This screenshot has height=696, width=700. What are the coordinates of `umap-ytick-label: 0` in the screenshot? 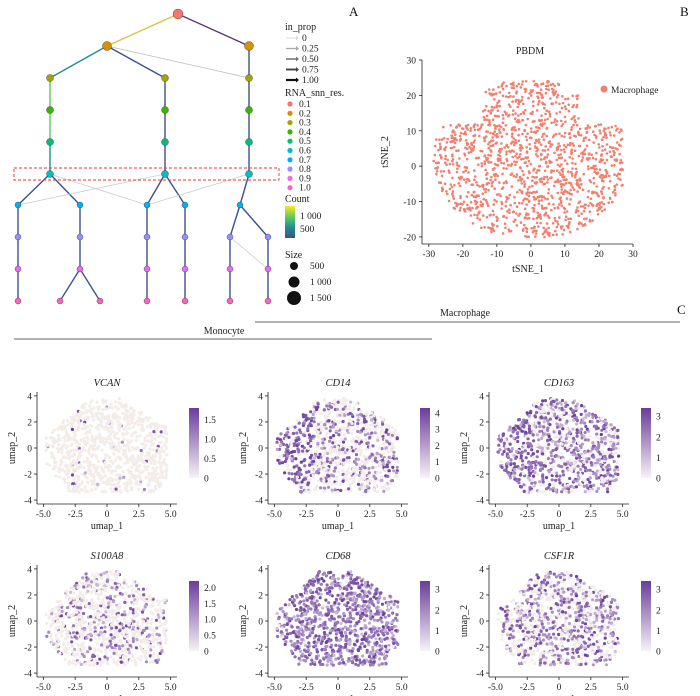 It's located at (29, 450).